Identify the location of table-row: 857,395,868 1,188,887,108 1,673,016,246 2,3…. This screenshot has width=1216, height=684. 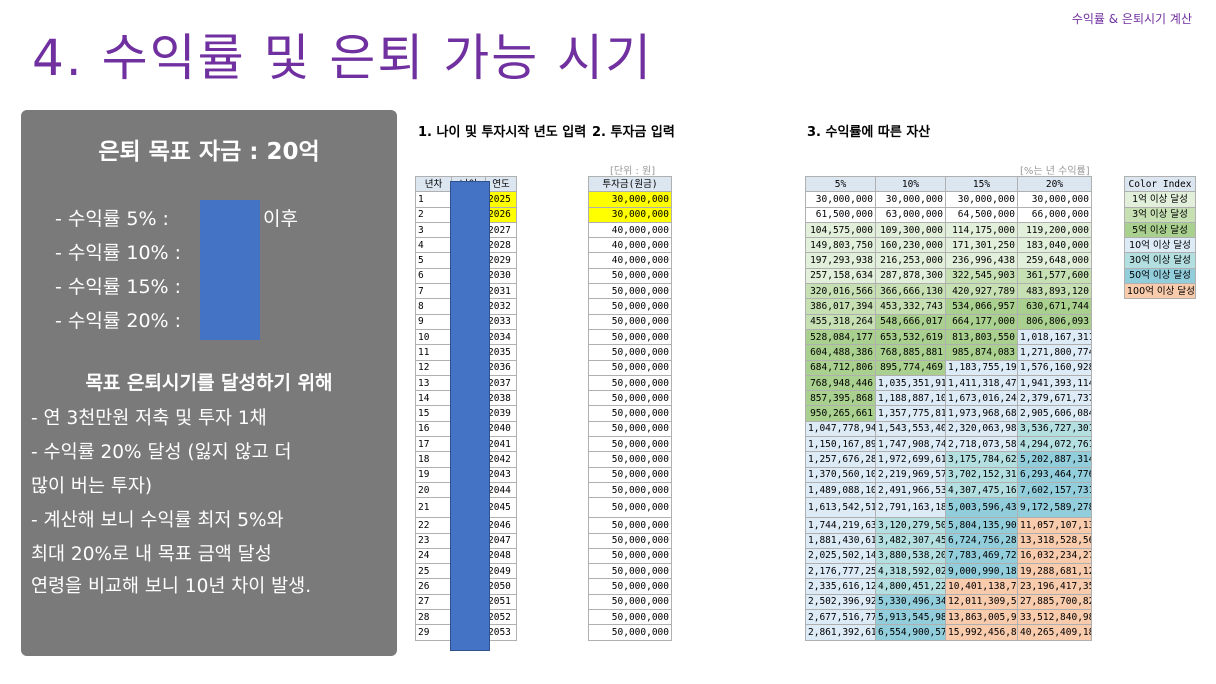
(948, 398).